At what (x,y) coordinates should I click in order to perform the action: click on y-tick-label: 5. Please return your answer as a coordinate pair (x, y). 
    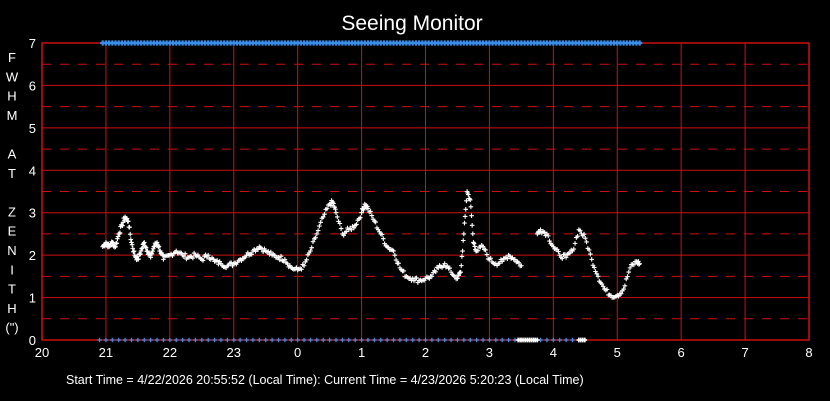
    Looking at the image, I should click on (32, 128).